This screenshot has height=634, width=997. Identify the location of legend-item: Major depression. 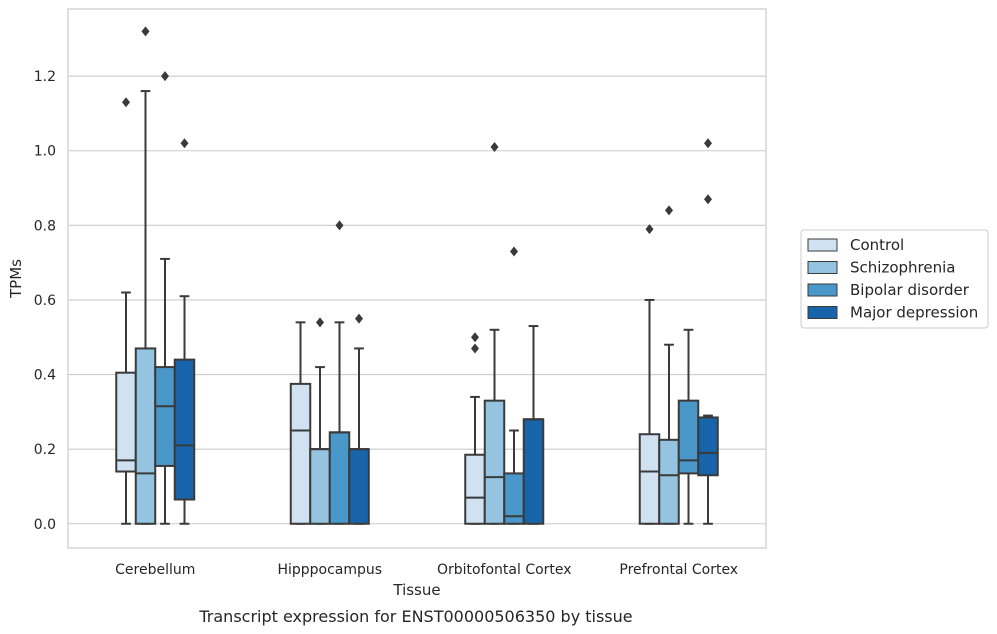
(892, 313).